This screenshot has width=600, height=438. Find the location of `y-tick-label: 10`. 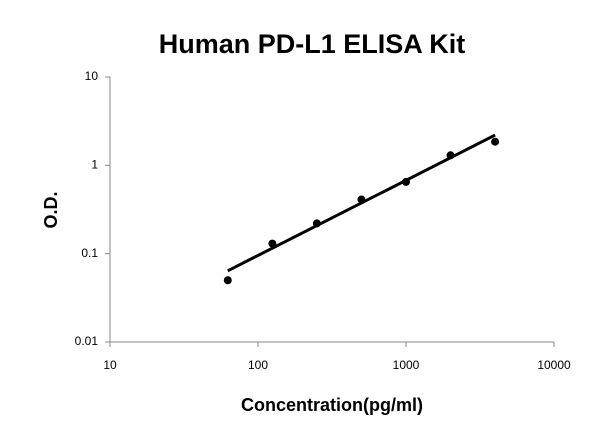

y-tick-label: 10 is located at coordinates (92, 76).